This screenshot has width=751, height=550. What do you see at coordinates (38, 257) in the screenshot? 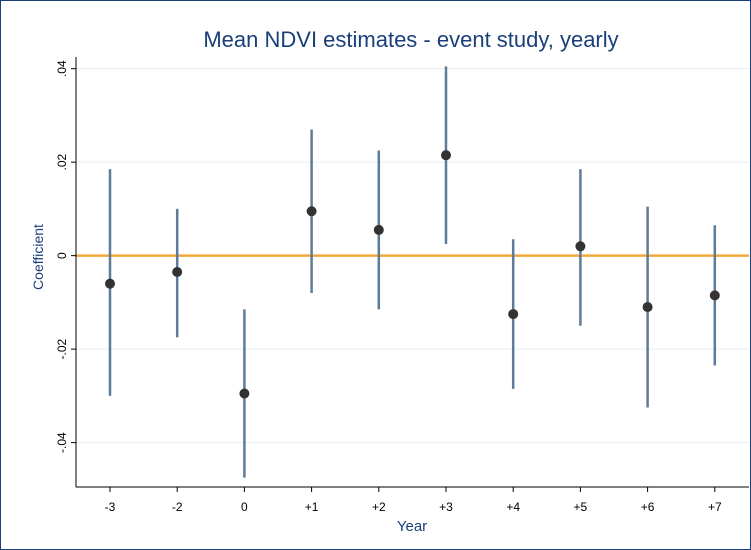
I see `y-axis-label: Coefficient` at bounding box center [38, 257].